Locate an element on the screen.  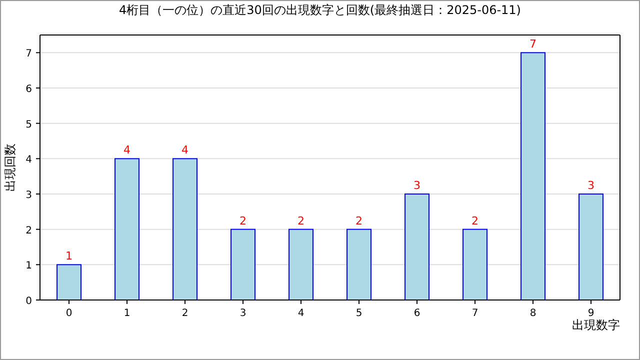
x-tick-label: 1 is located at coordinates (127, 313).